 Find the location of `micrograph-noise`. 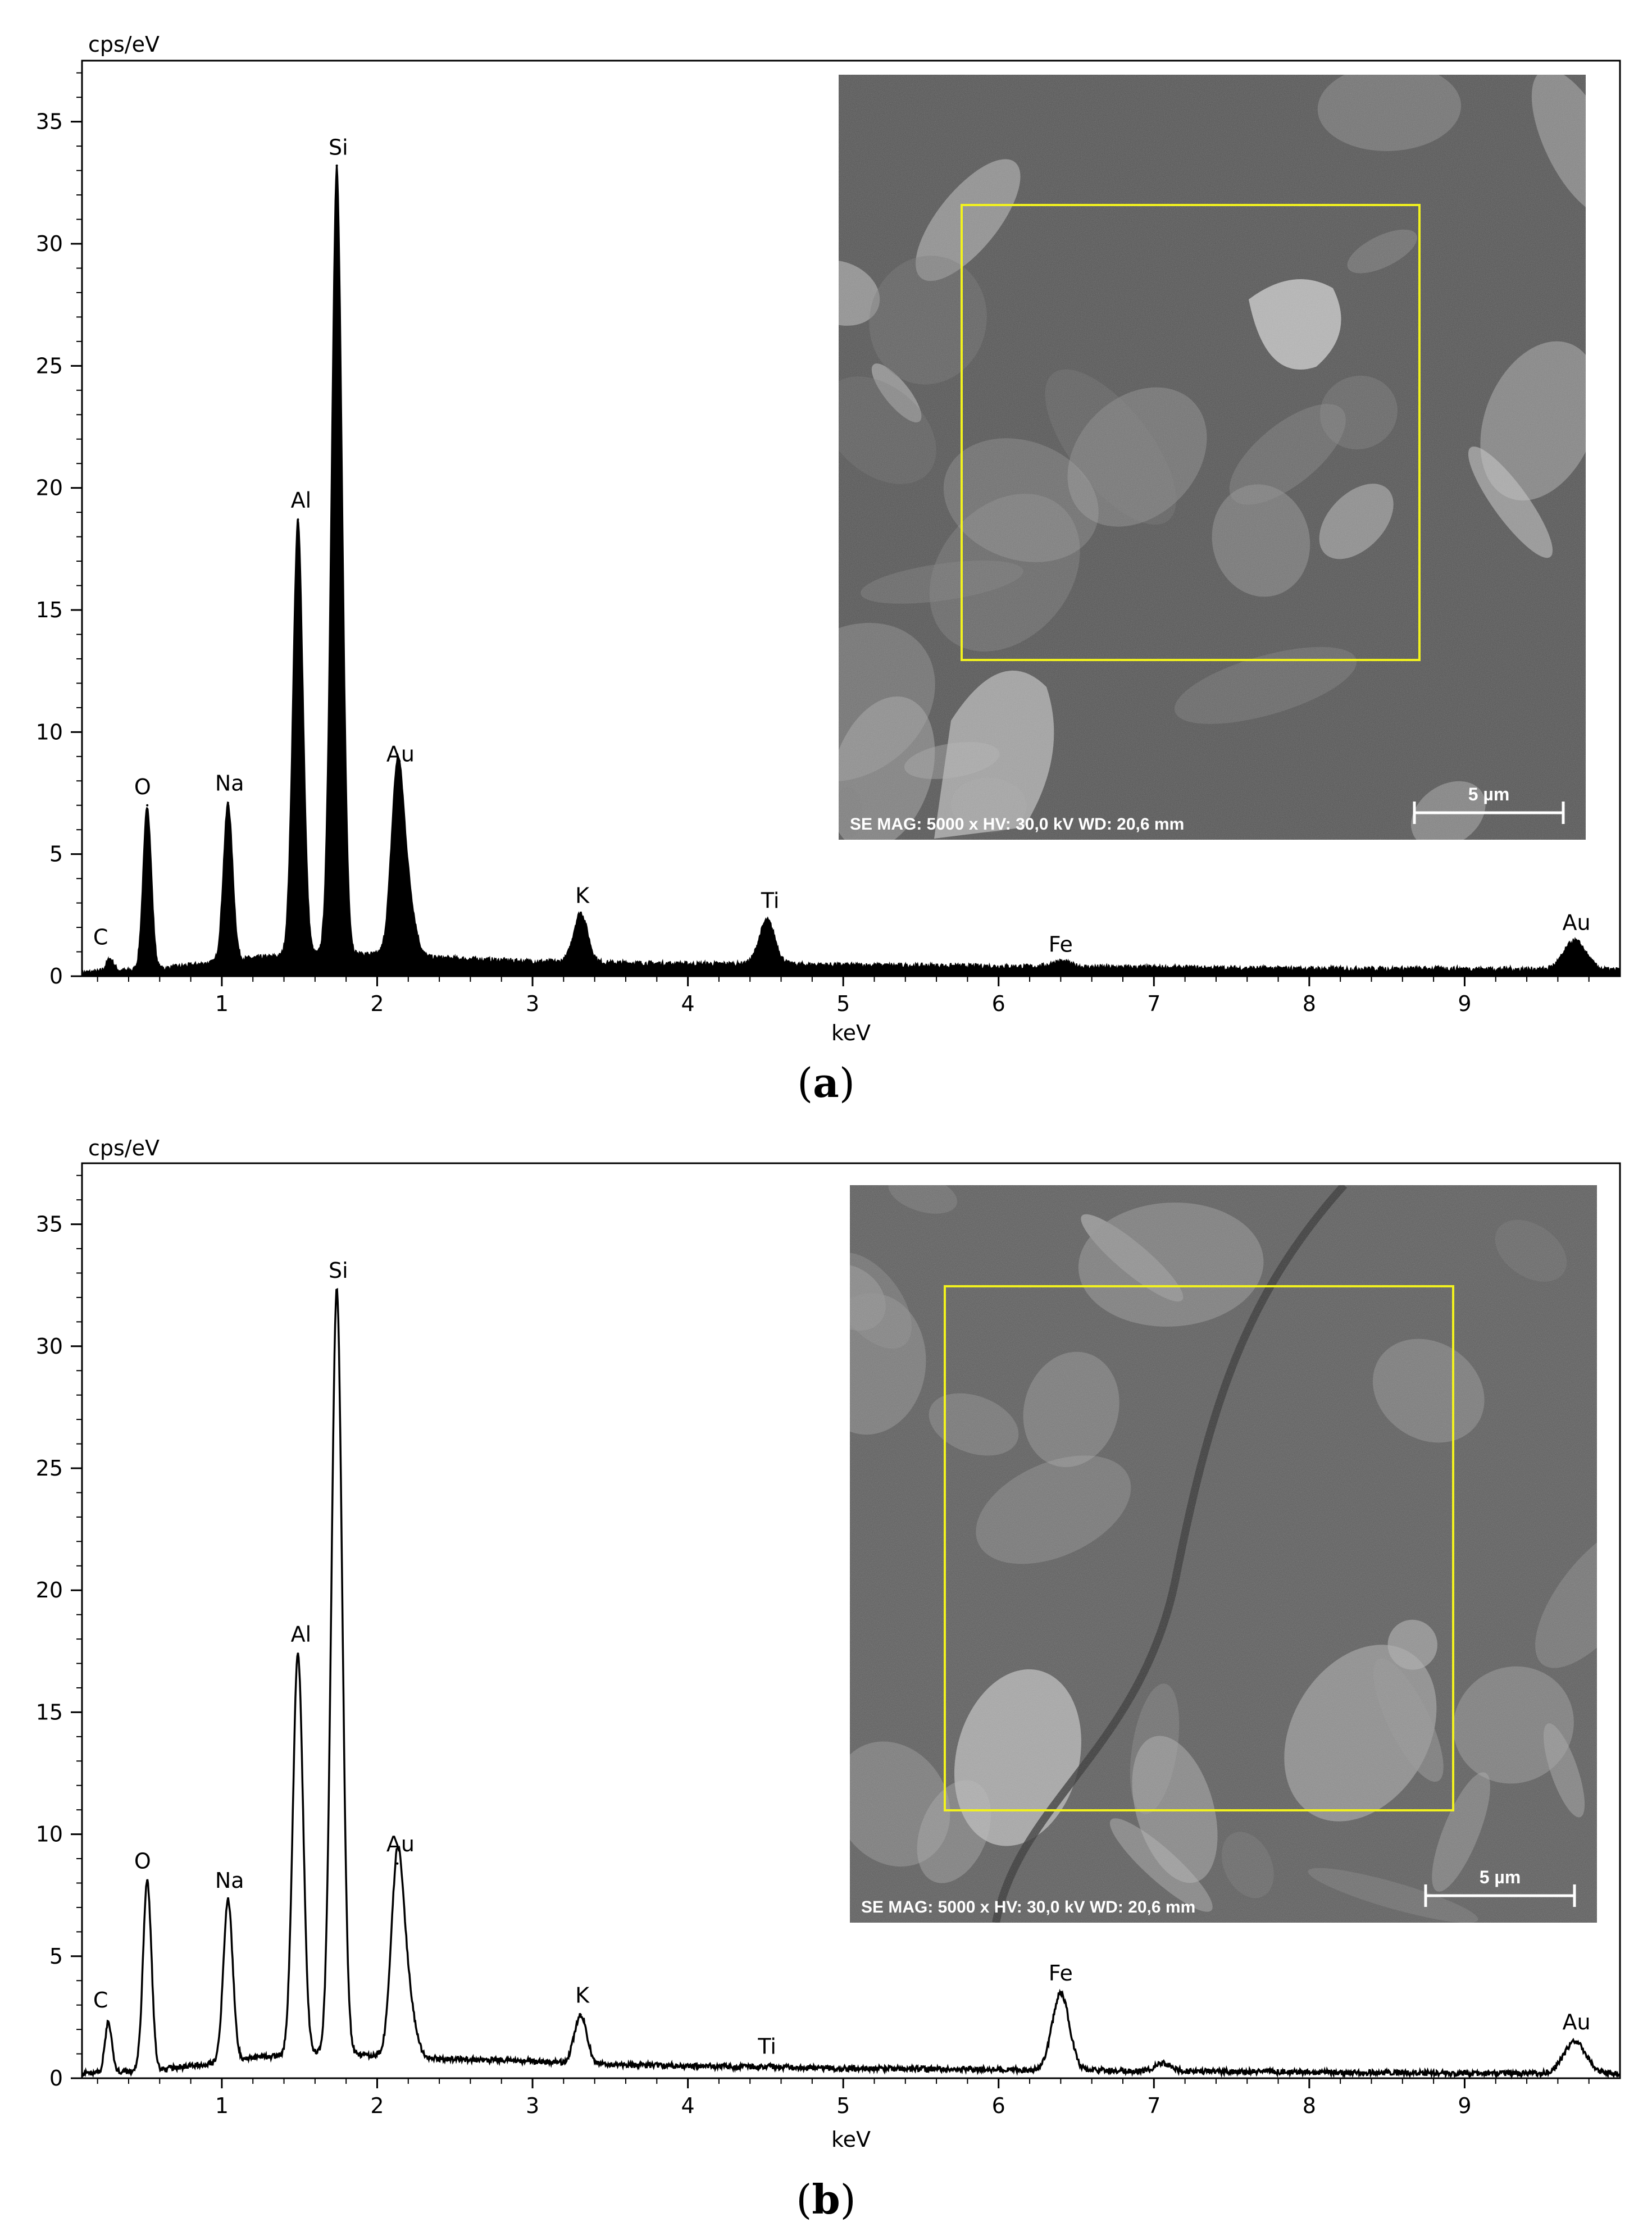

micrograph-noise is located at coordinates (1224, 1554).